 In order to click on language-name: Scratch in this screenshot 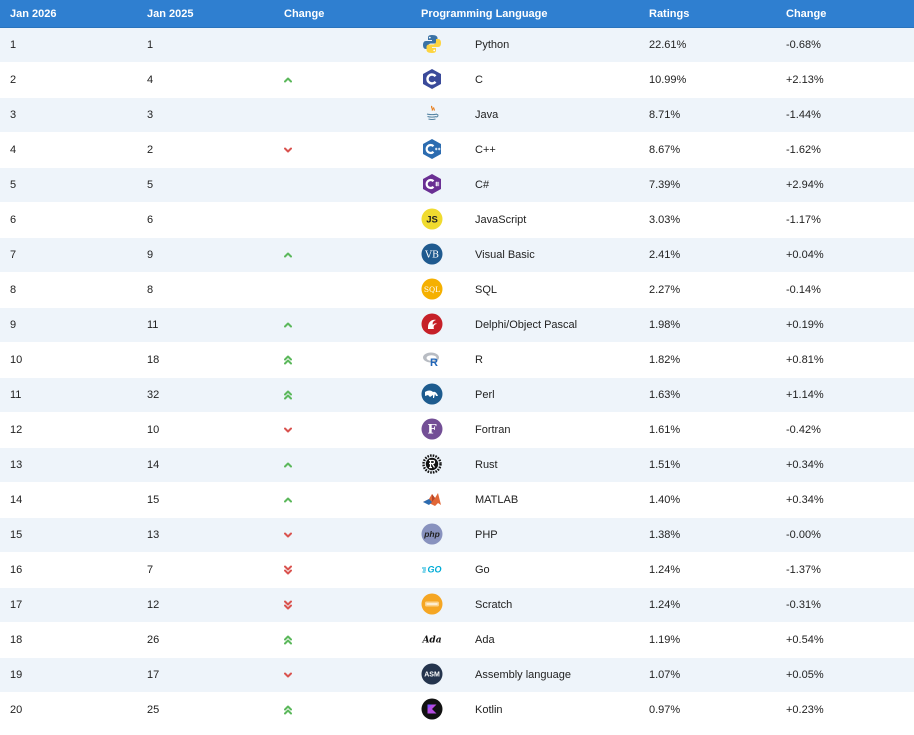, I will do `click(552, 605)`.